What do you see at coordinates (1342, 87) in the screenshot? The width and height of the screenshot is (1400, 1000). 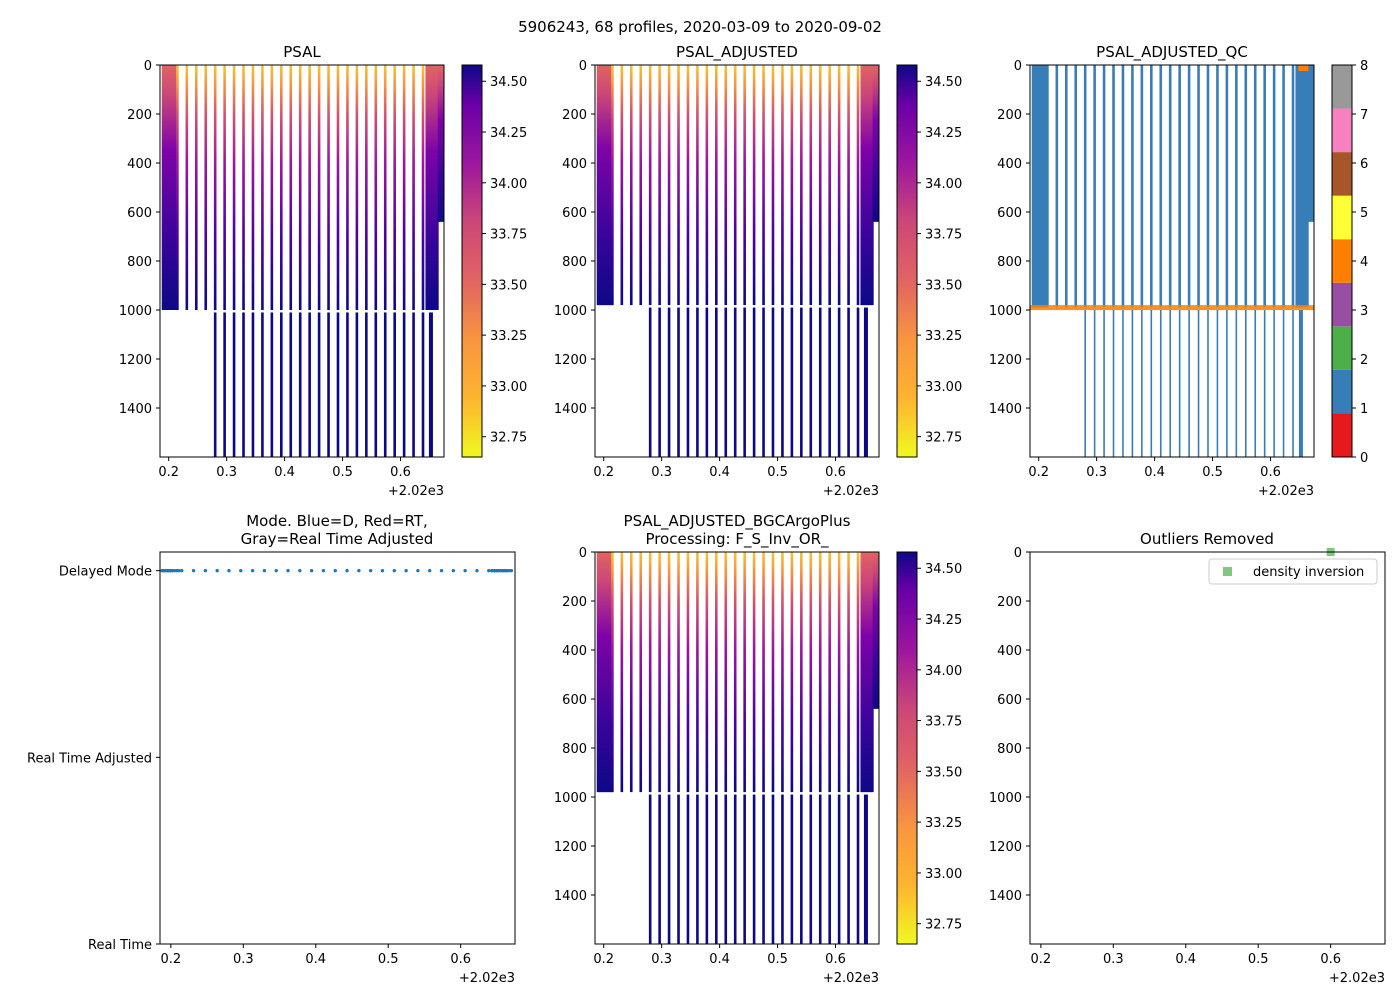 I see `colorbar-segment` at bounding box center [1342, 87].